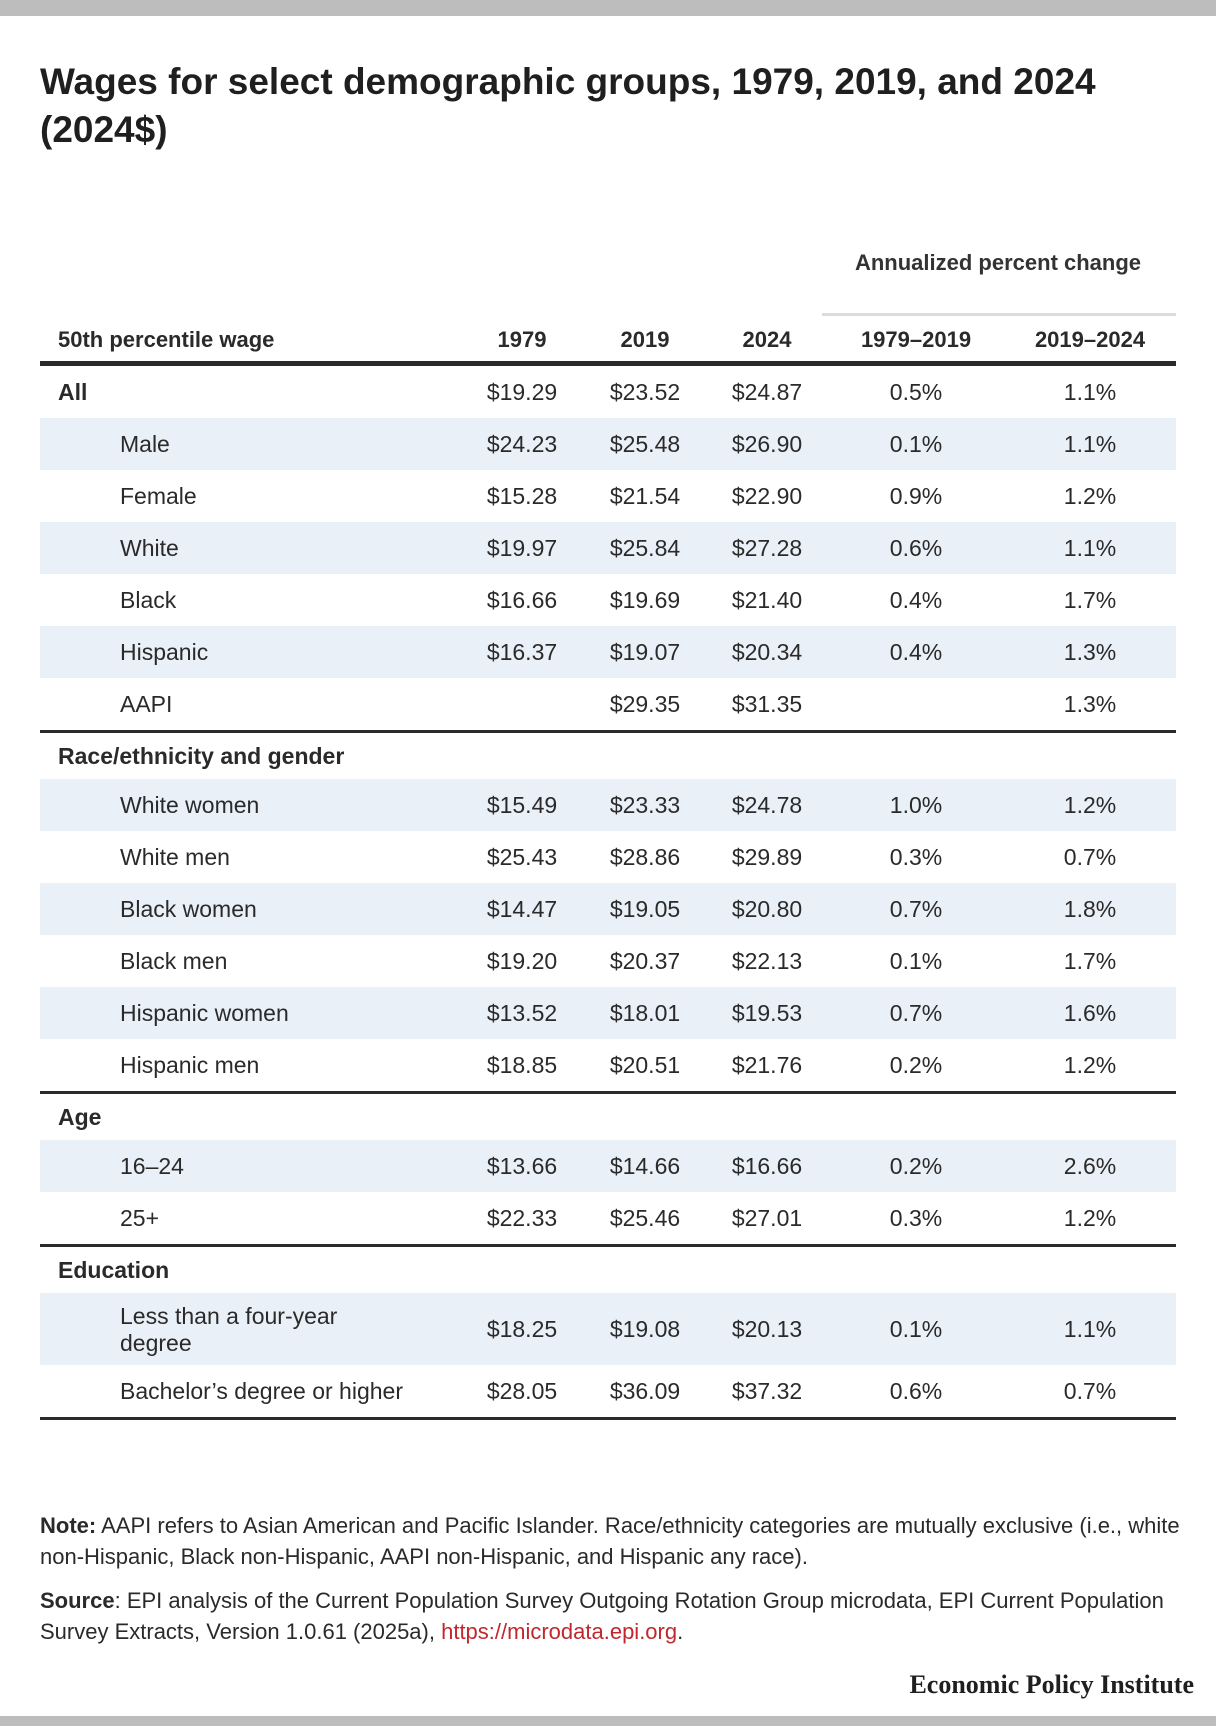 The height and width of the screenshot is (1726, 1216). I want to click on section-header-row: Education, so click(608, 1270).